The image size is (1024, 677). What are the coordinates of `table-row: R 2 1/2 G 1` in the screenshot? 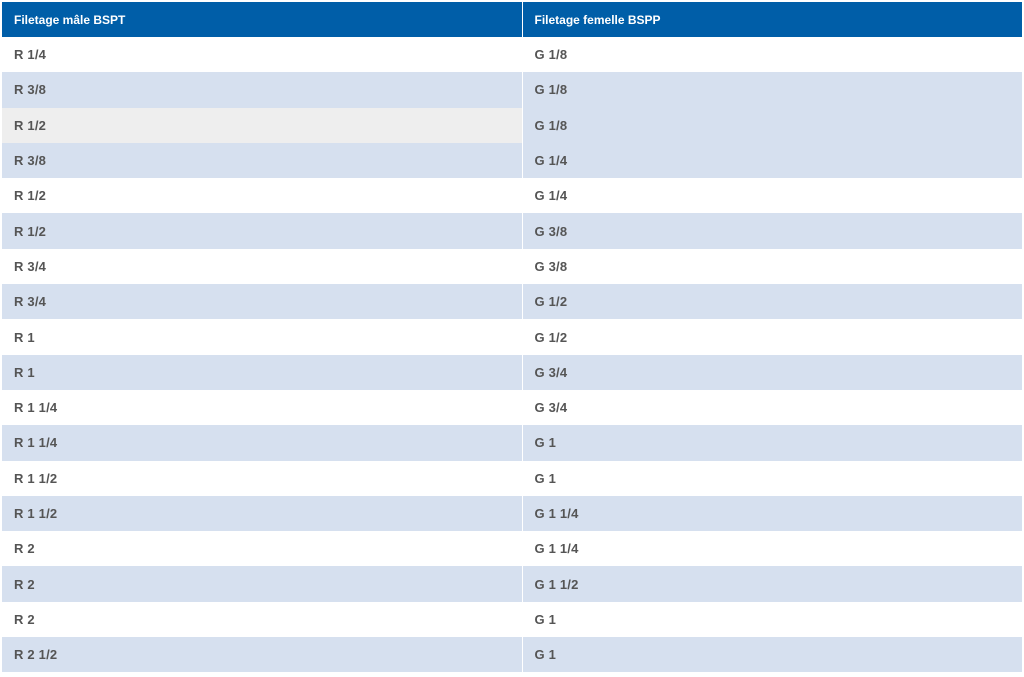 It's located at (512, 655).